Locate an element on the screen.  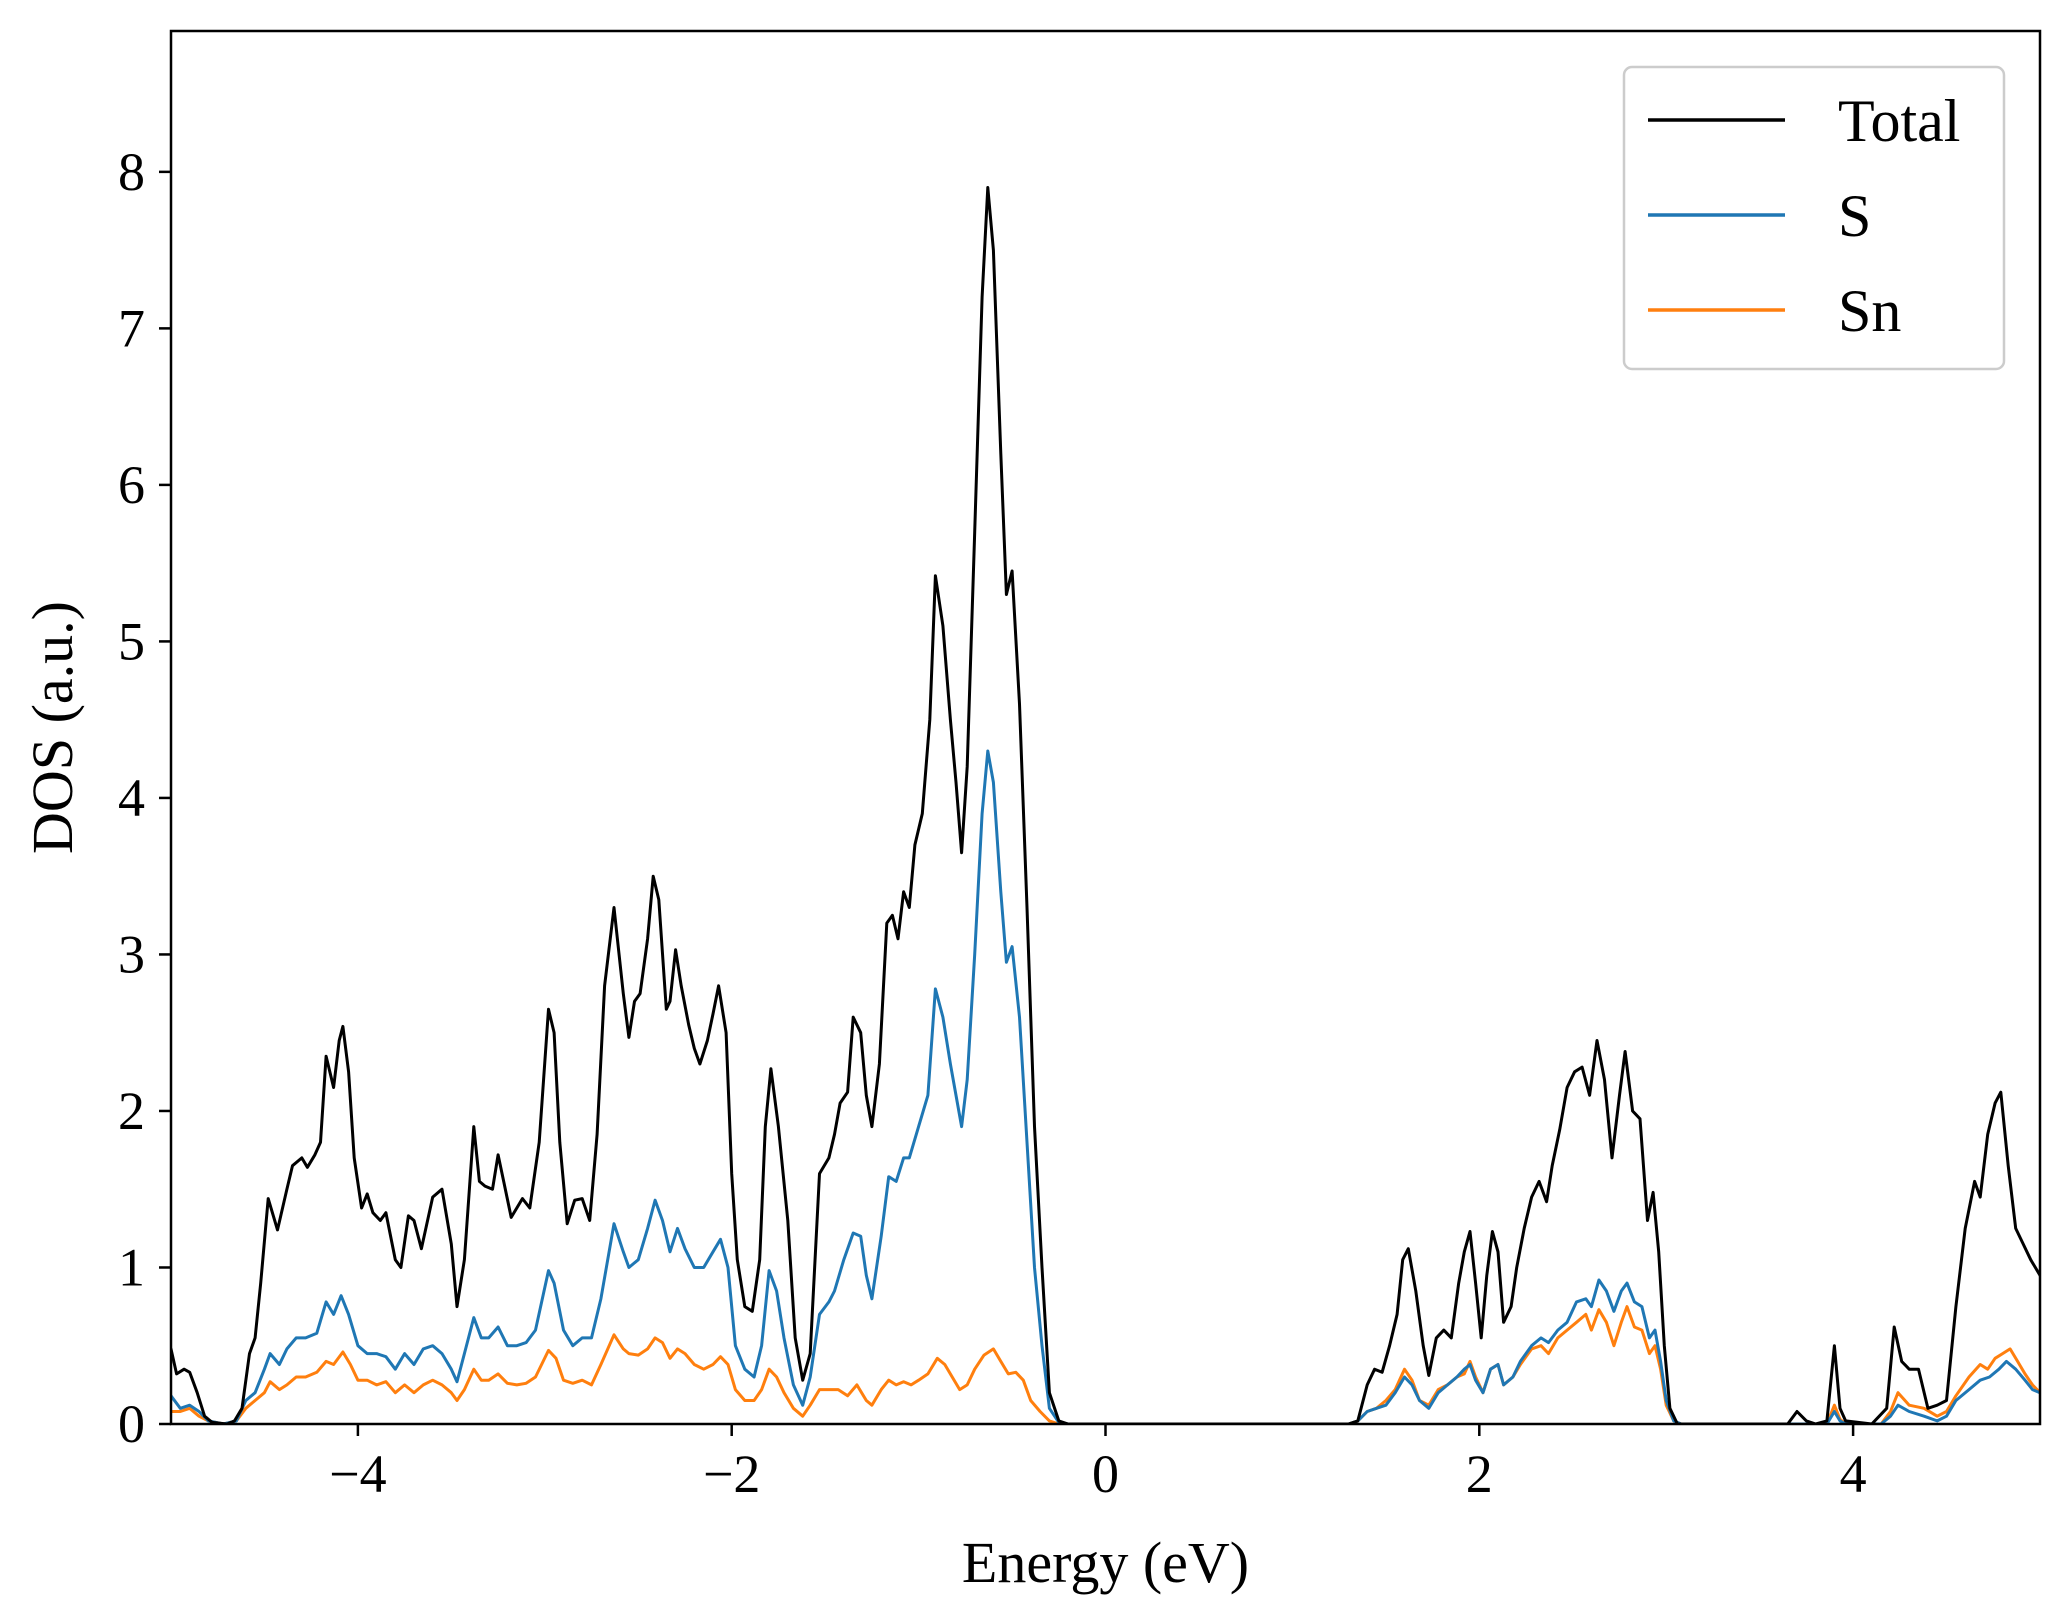
y-tick-label: 3 is located at coordinates (131, 954).